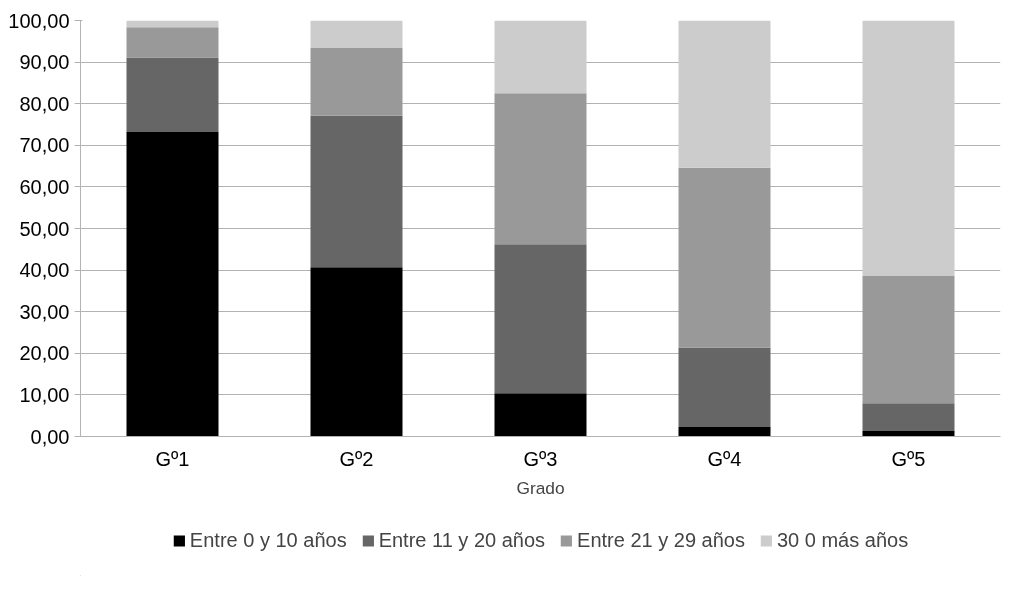  Describe the element at coordinates (44, 228) in the screenshot. I see `y-tick-label: 50,00` at that location.